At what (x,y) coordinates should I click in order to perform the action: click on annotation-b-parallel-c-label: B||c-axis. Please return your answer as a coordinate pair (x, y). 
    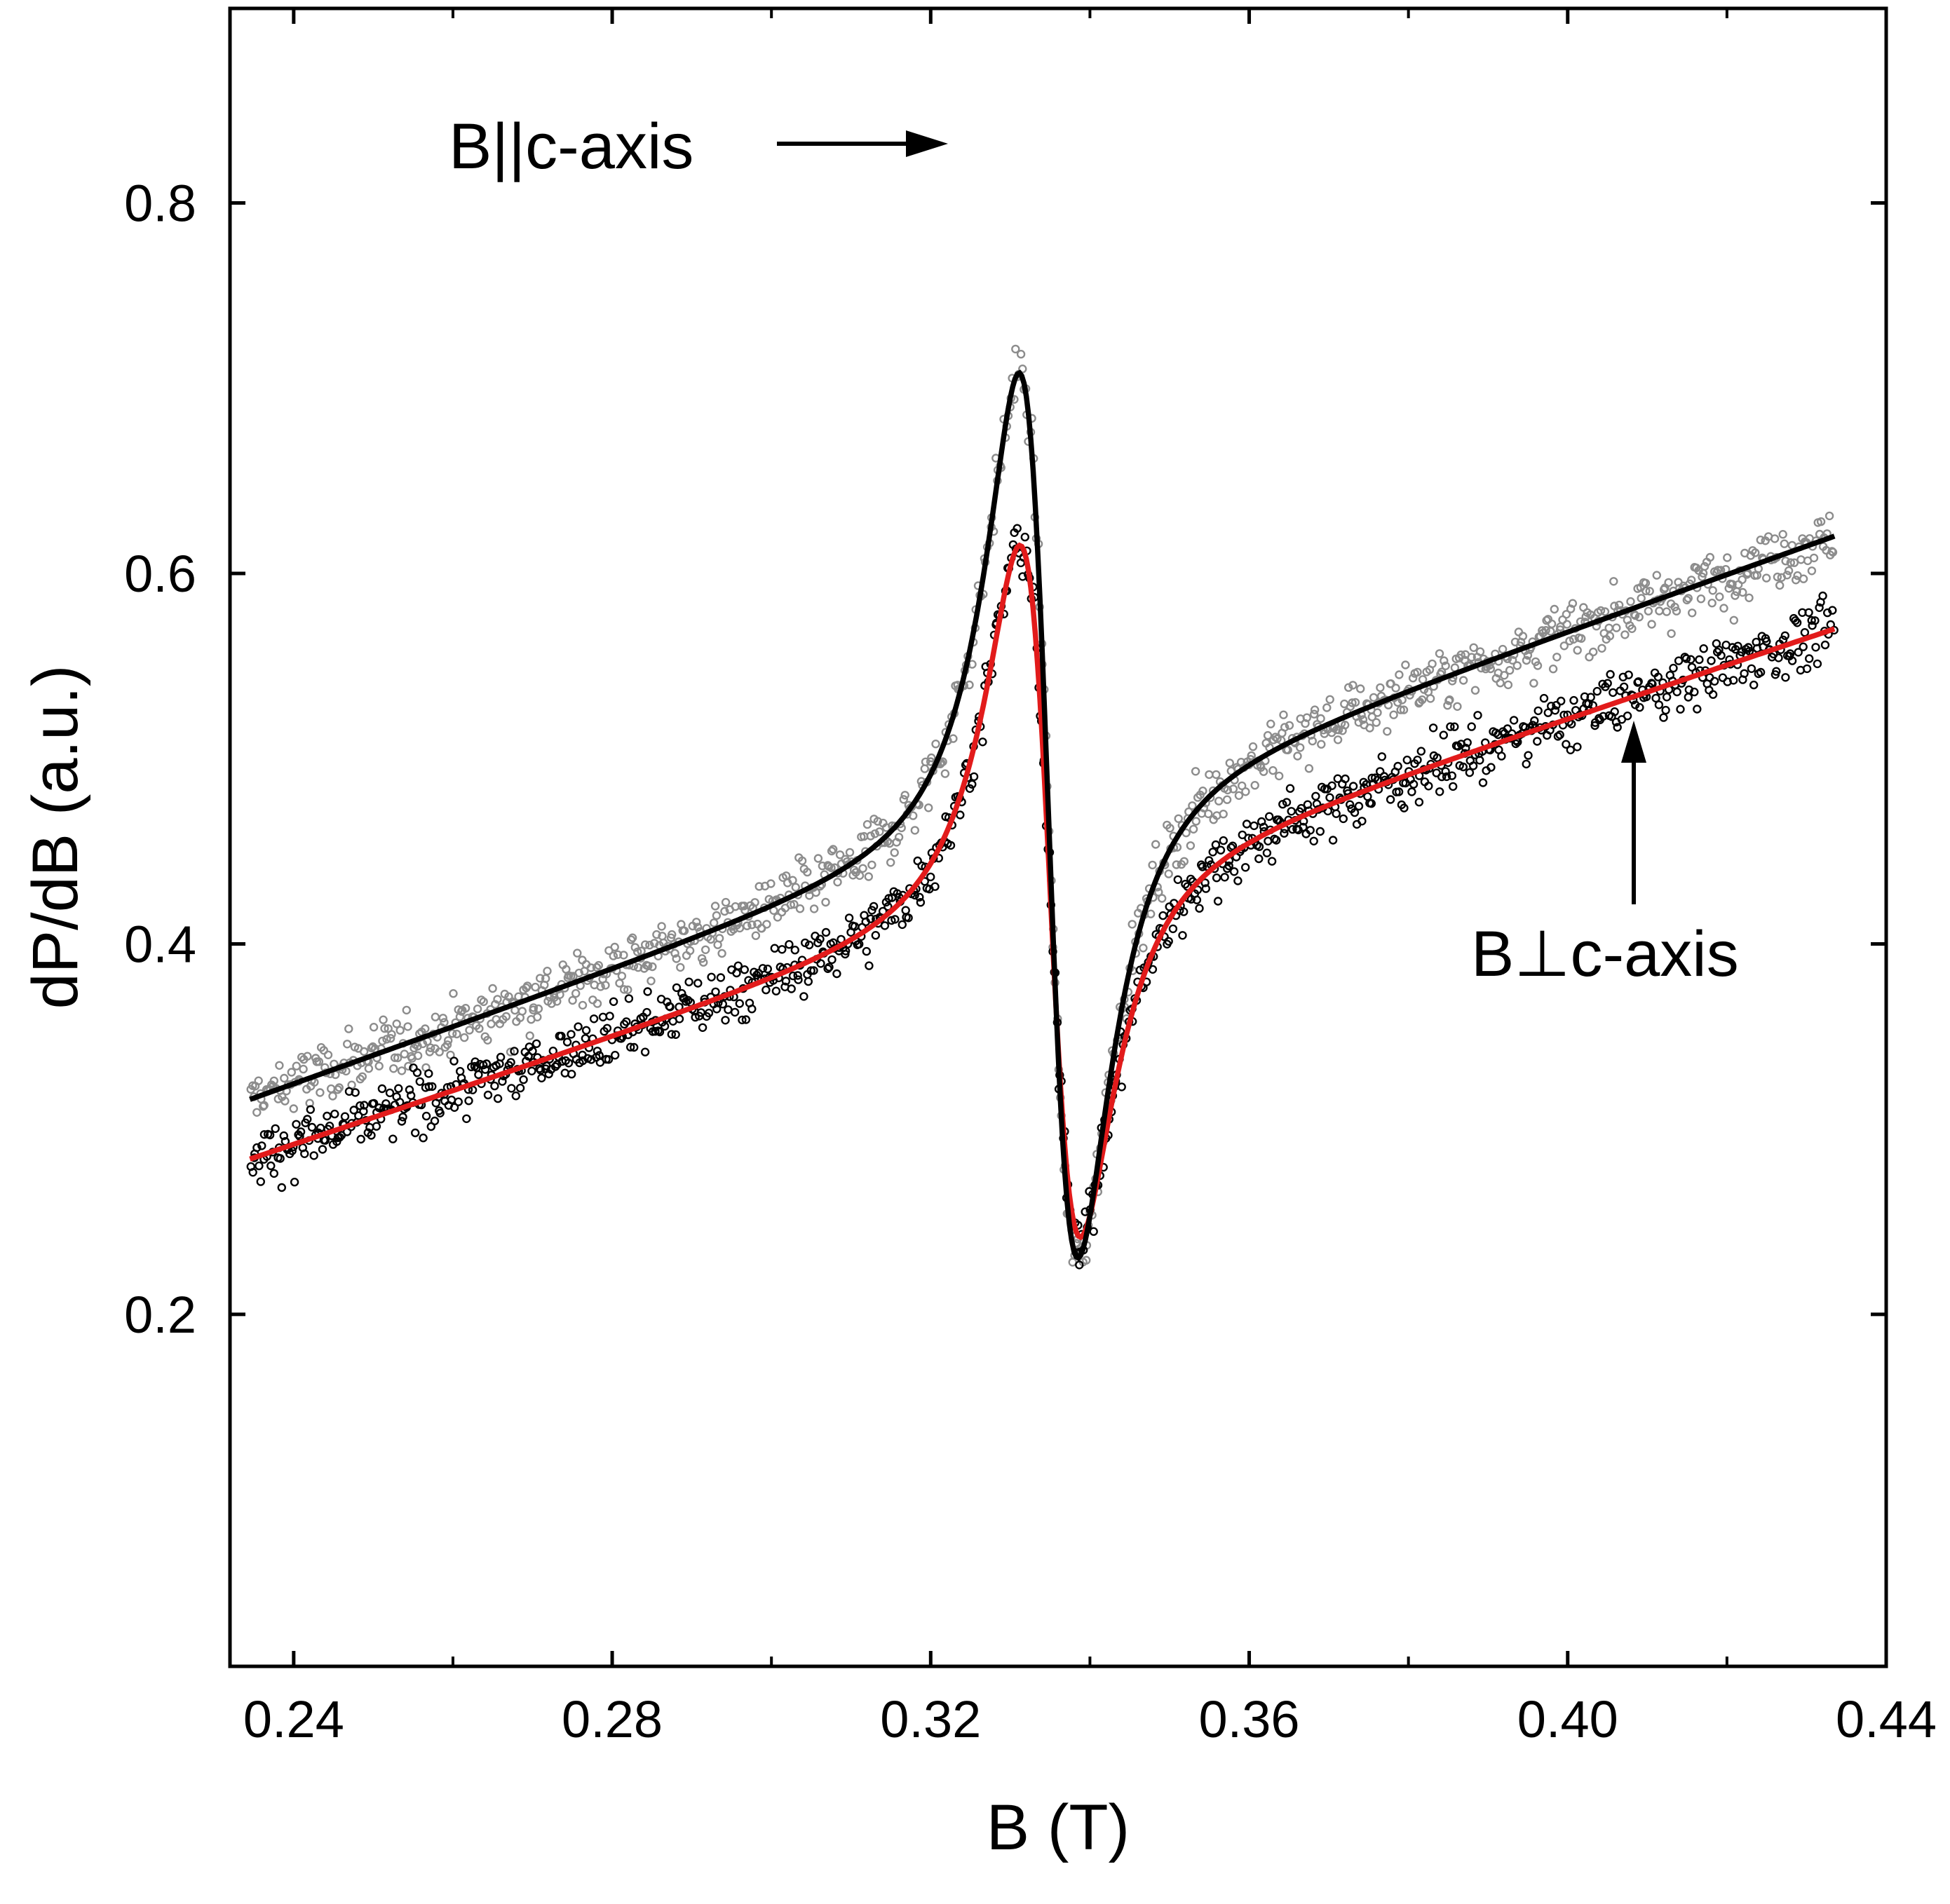
    Looking at the image, I should click on (571, 146).